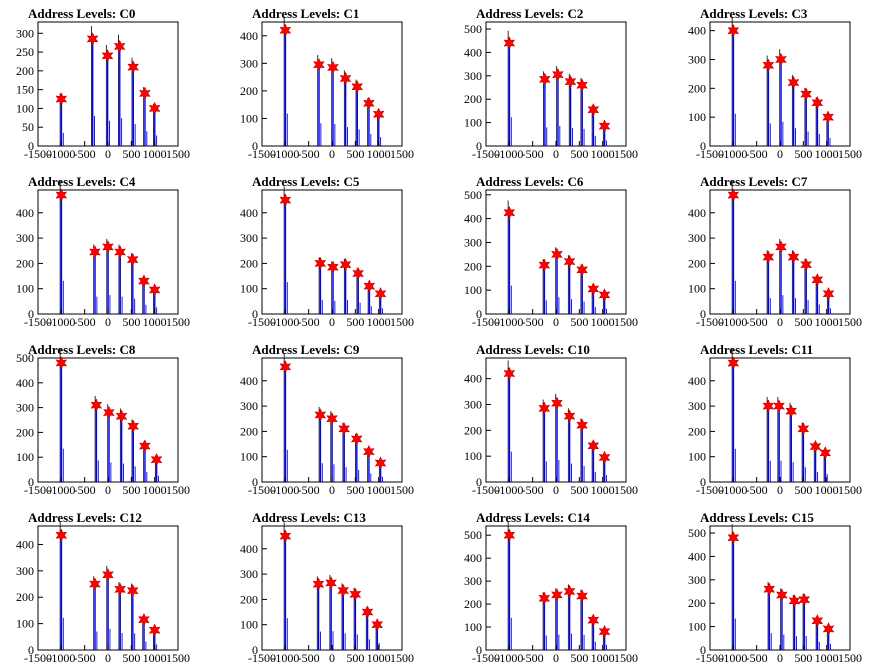 Image resolution: width=896 pixels, height=672 pixels. Describe the element at coordinates (85, 517) in the screenshot. I see `chart-title: Address Levels: C12` at that location.